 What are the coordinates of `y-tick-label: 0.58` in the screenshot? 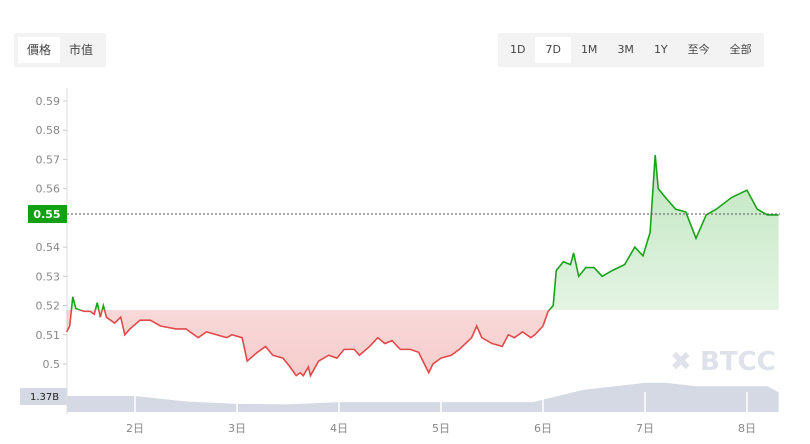 It's located at (48, 130).